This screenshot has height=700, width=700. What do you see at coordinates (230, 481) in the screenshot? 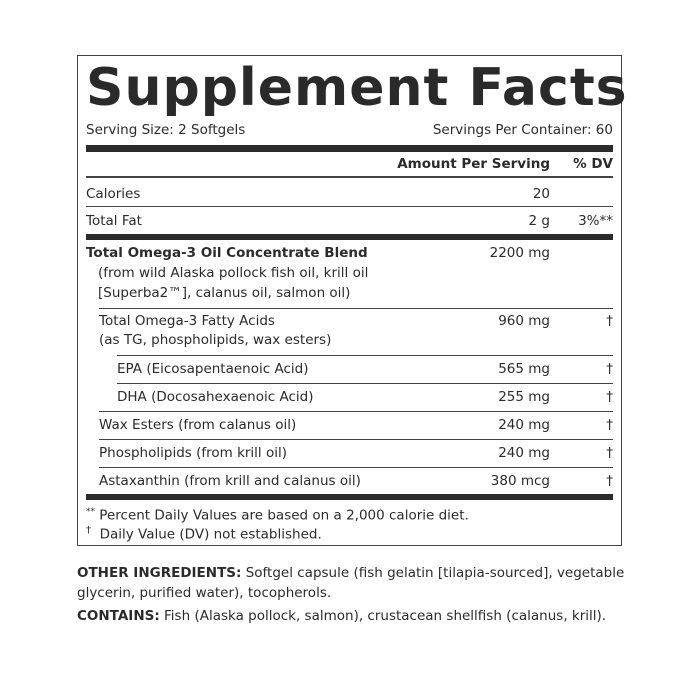
I see `row-name: Astaxanthin (from krill and calanus oil)` at bounding box center [230, 481].